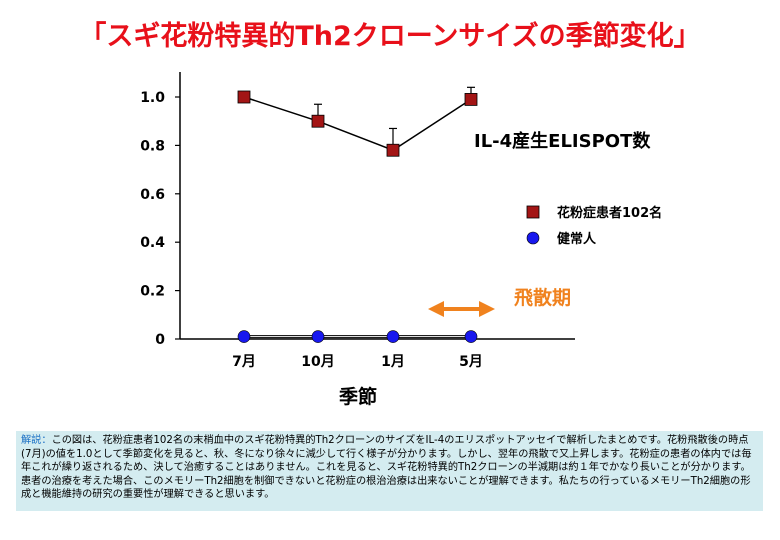 The height and width of the screenshot is (540, 780). Describe the element at coordinates (152, 146) in the screenshot. I see `y-tick-label: 0.8` at that location.